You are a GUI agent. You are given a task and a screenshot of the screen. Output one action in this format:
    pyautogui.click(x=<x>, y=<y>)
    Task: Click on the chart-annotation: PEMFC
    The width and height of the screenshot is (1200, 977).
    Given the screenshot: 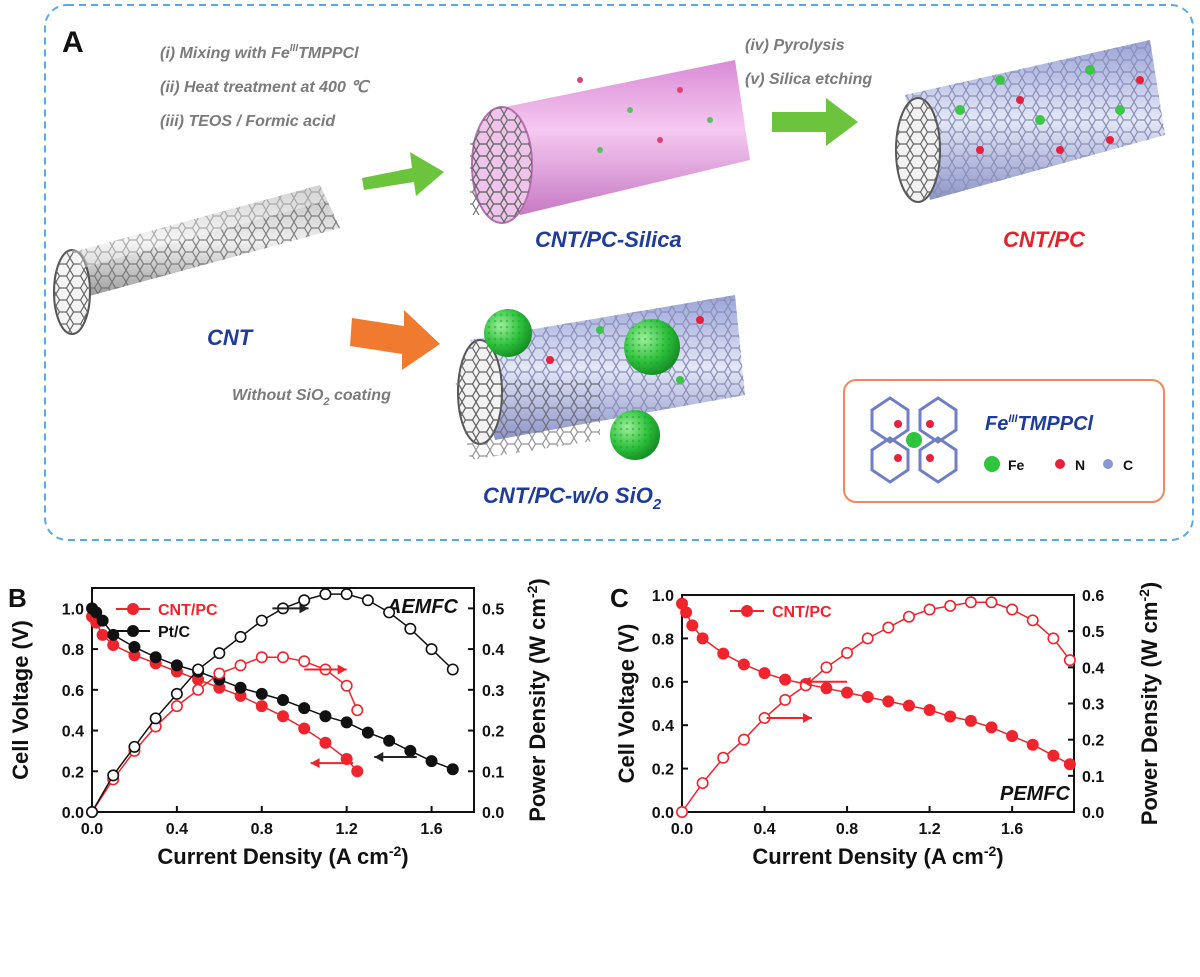 What is the action you would take?
    pyautogui.click(x=1035, y=794)
    